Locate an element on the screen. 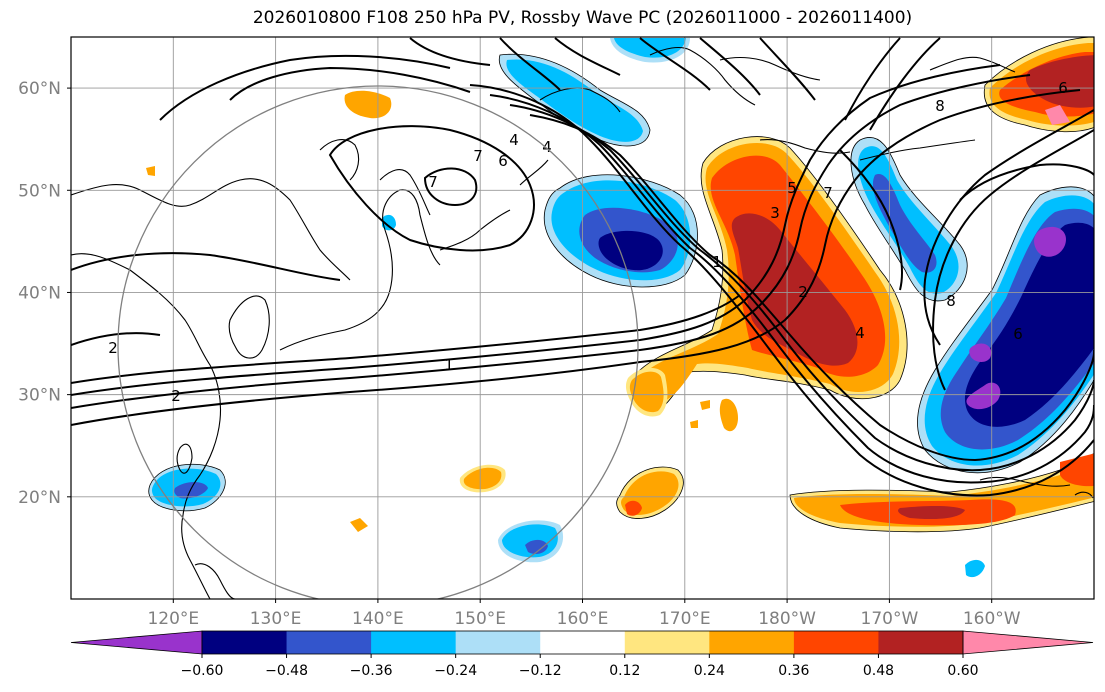  colorbar-label: 0.48 is located at coordinates (878, 671).